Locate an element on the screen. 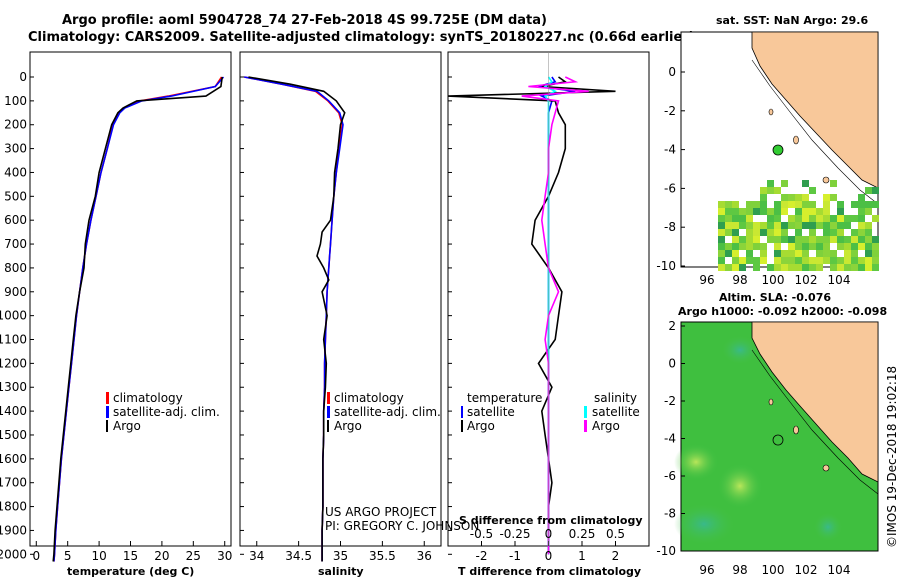 This screenshot has height=580, width=900. series-line-salinity-argo is located at coordinates (555, 315).